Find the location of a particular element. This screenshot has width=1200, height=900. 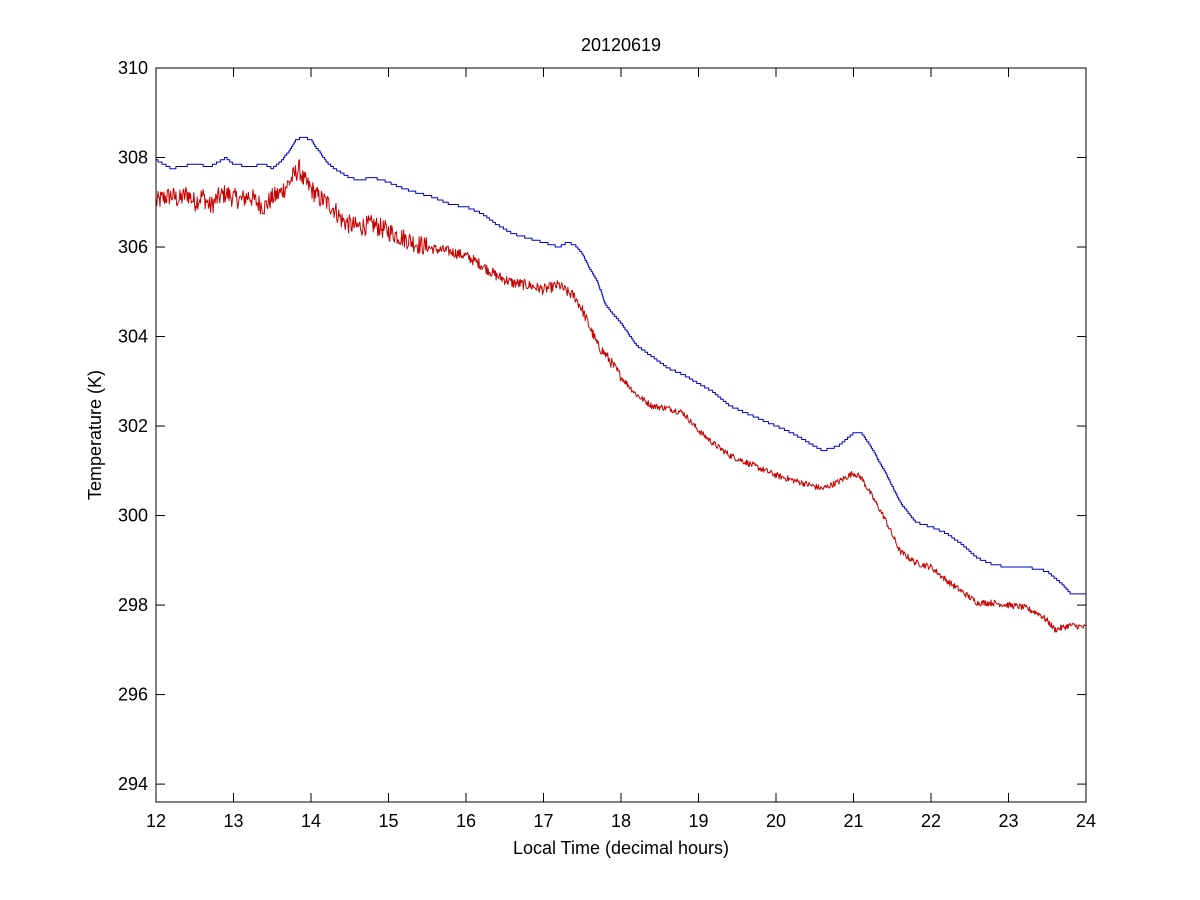

y-tick-label: 308 is located at coordinates (133, 158).